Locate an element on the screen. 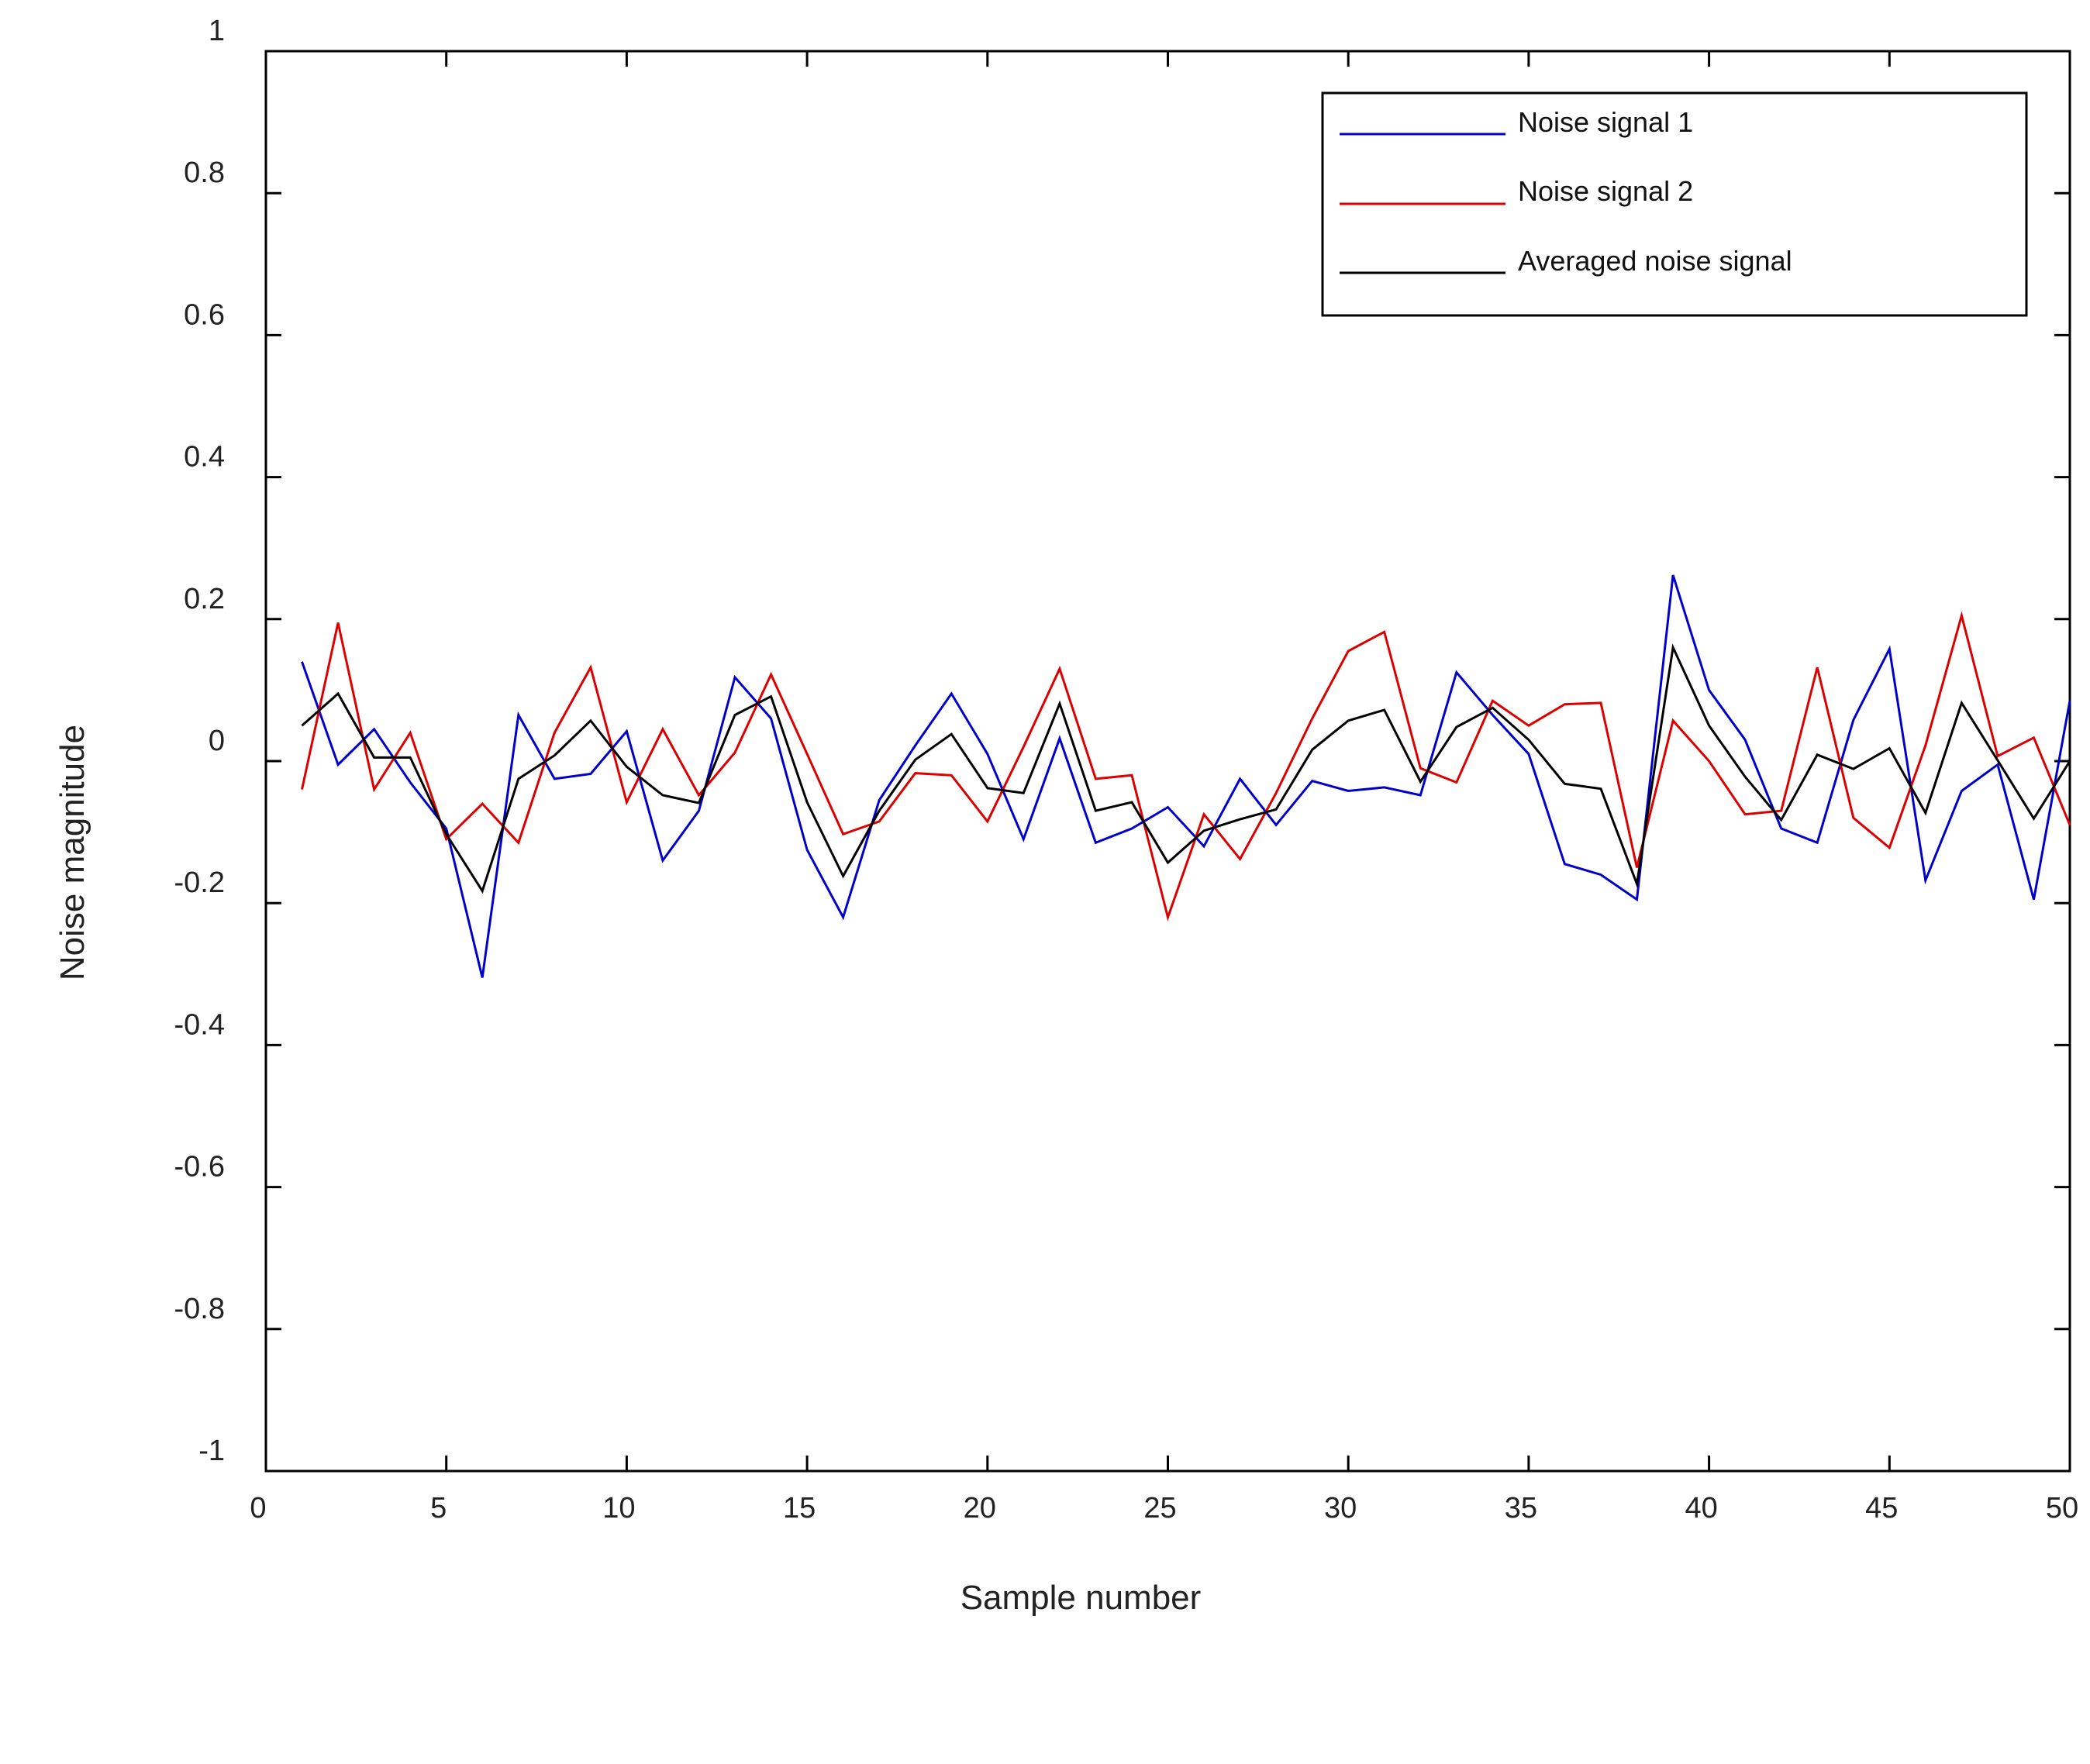 The image size is (2090, 1764). x-tick-label-30: 30 is located at coordinates (1340, 1508).